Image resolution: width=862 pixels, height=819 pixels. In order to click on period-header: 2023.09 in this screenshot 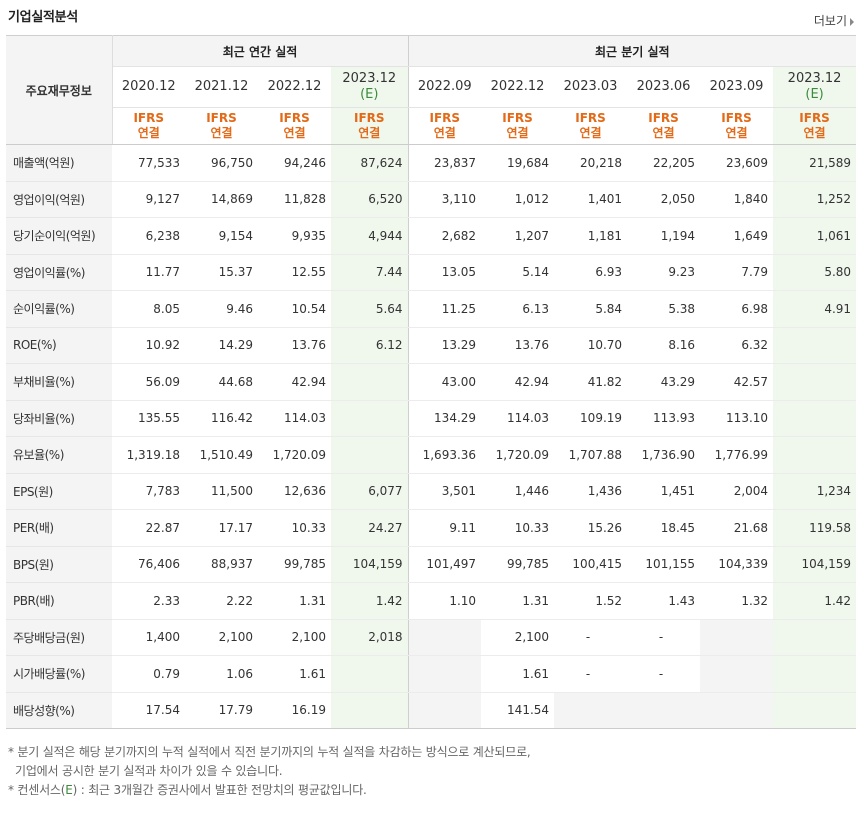, I will do `click(737, 87)`.